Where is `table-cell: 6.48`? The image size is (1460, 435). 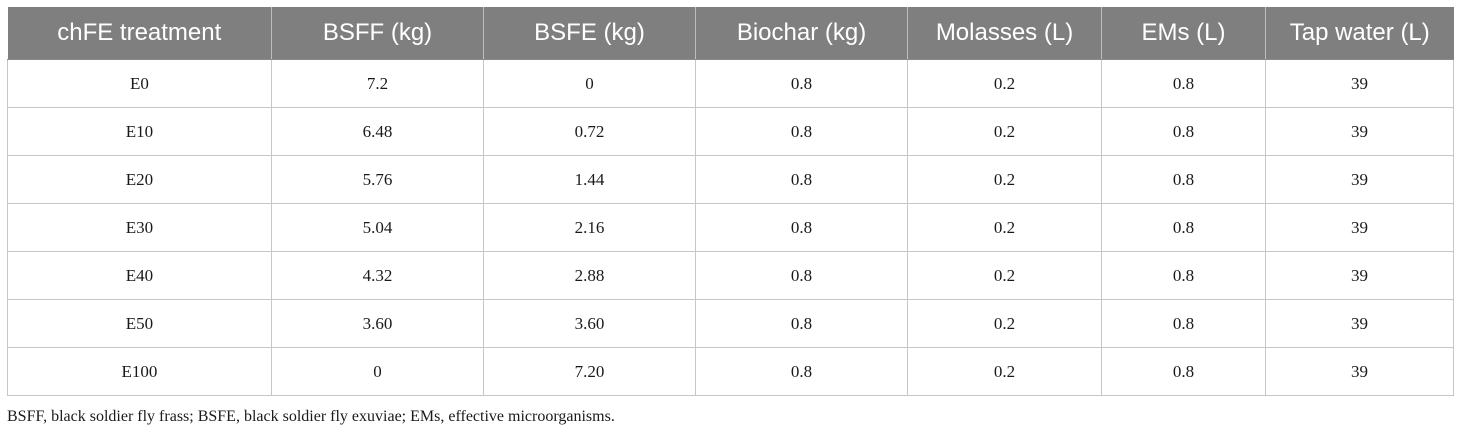 table-cell: 6.48 is located at coordinates (377, 131).